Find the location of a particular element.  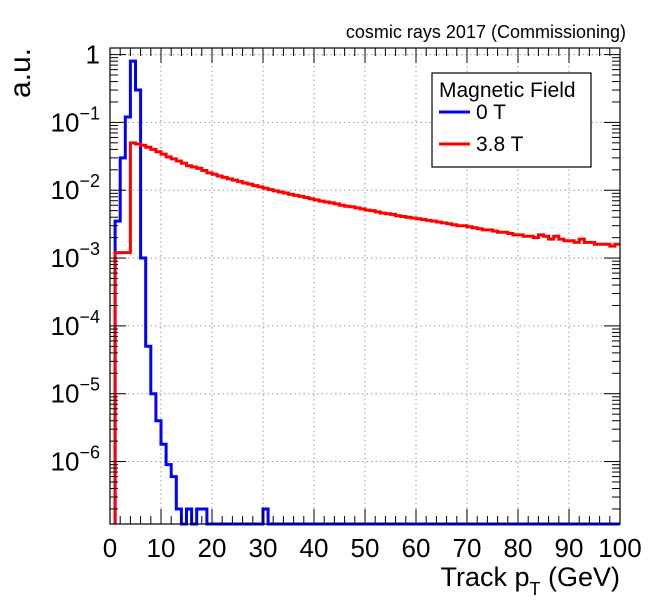

x-tick-label: 100 is located at coordinates (619, 548).